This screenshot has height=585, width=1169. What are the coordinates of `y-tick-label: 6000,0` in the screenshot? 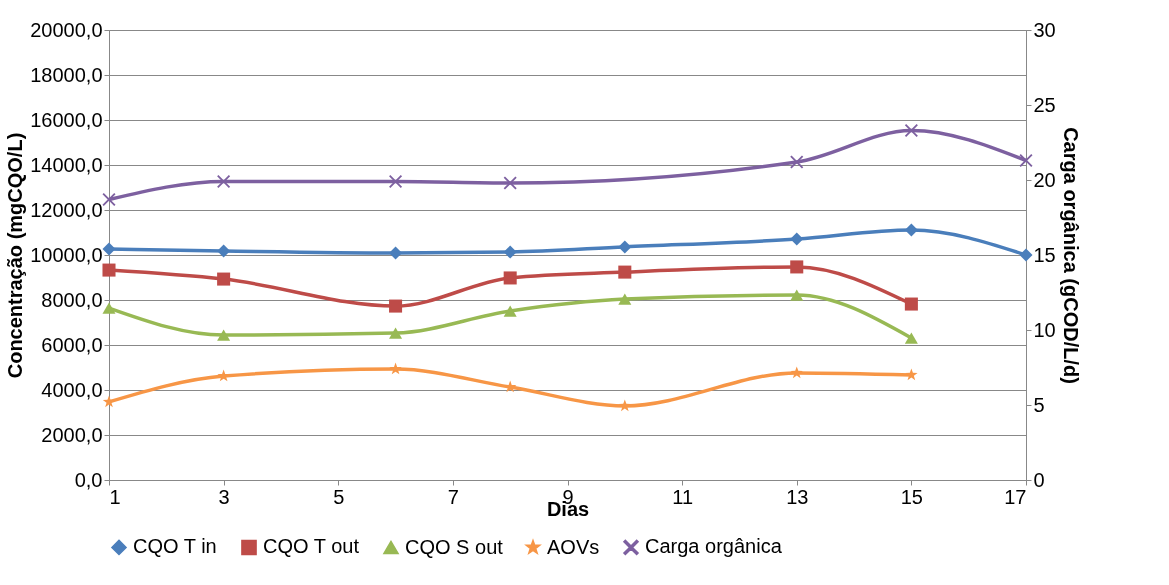 It's located at (72, 344).